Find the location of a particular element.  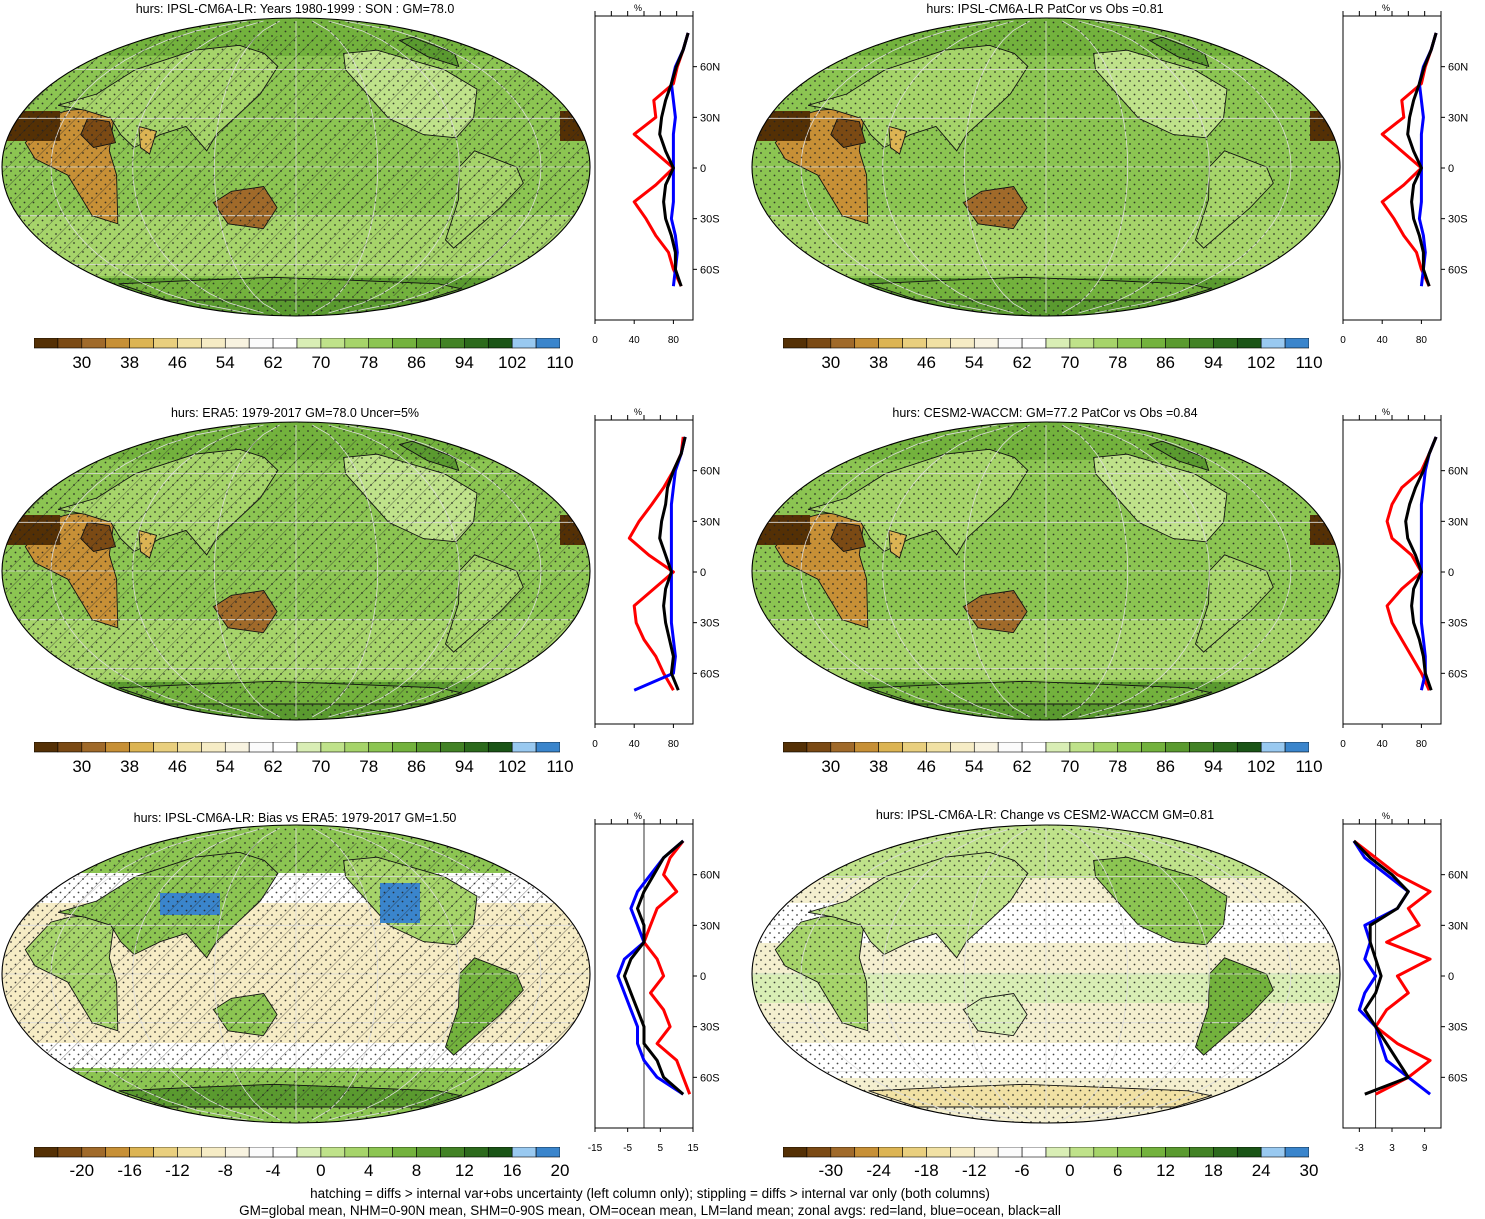

colorbar-tick-label: -8 is located at coordinates (225, 1170).